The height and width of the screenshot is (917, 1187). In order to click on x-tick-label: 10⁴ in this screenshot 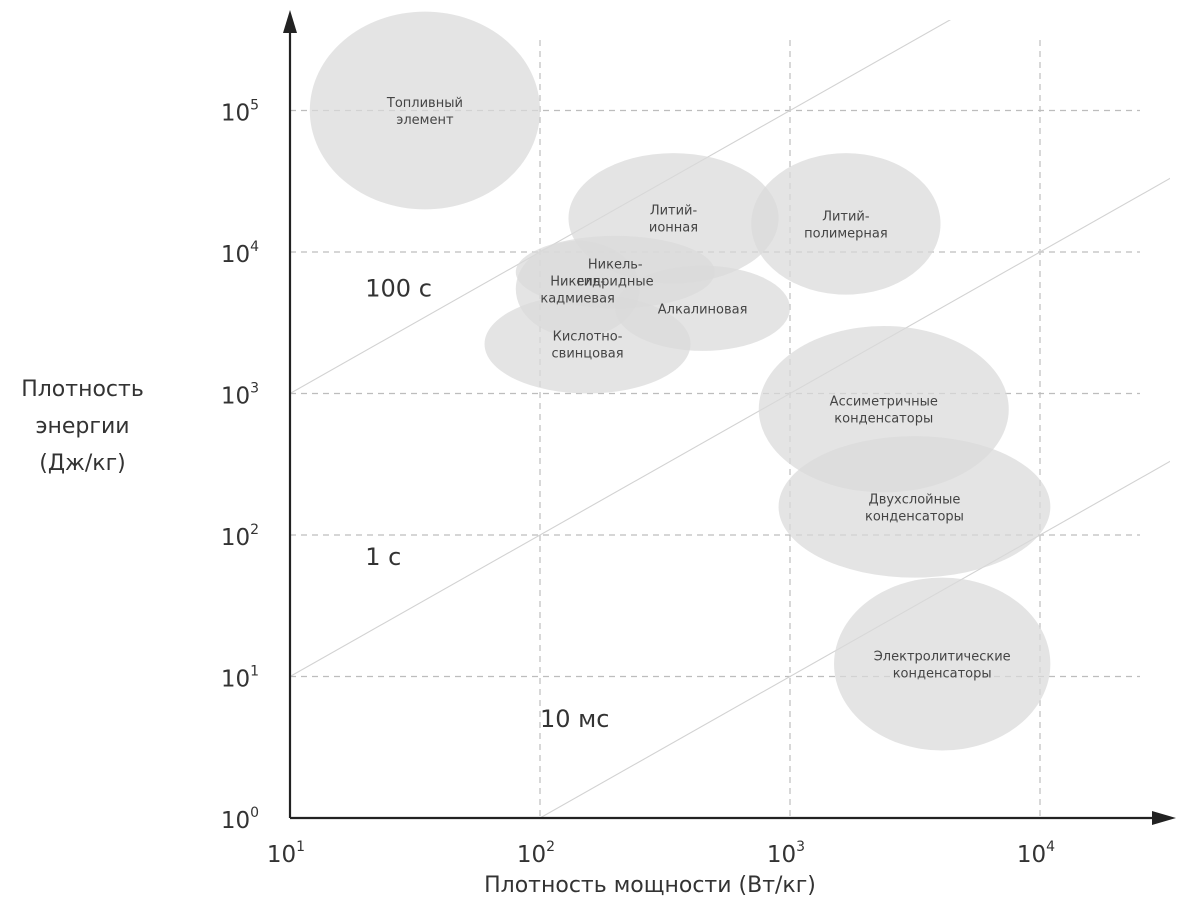, I will do `click(1036, 853)`.